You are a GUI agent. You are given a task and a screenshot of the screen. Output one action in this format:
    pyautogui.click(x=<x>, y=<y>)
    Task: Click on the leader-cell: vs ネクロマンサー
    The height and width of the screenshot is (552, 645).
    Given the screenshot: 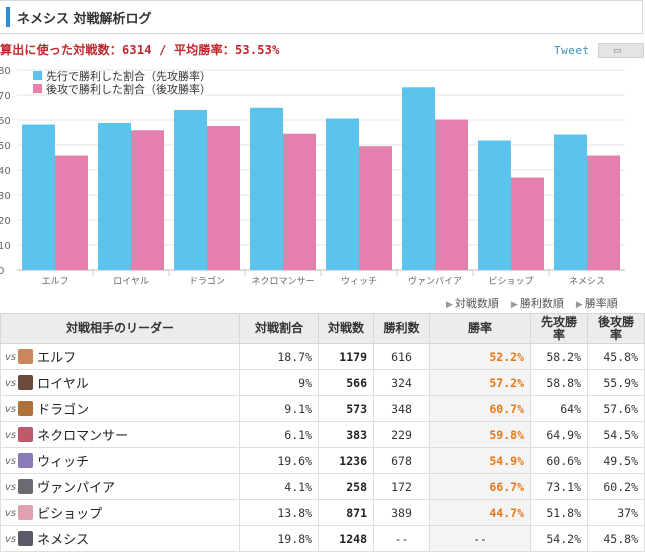 What is the action you would take?
    pyautogui.click(x=120, y=434)
    